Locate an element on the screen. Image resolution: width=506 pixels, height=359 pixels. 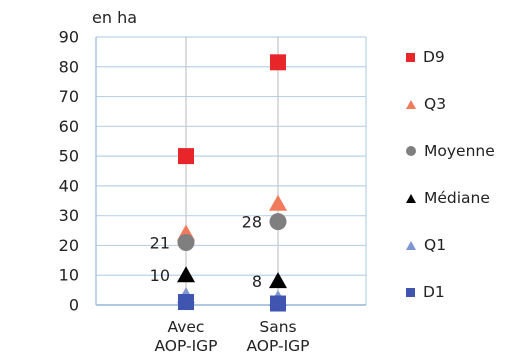
y-tick-label: 80 is located at coordinates (69, 66).